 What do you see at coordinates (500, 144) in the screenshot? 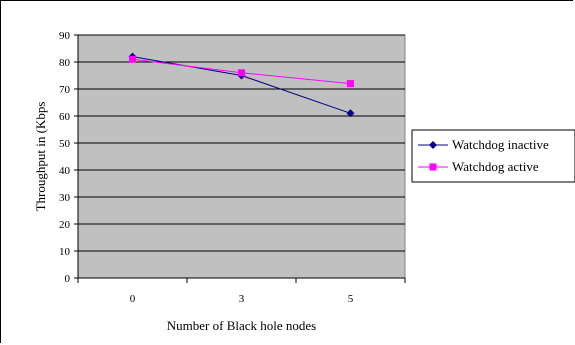
I see `legend-label: Watchdog inactive` at bounding box center [500, 144].